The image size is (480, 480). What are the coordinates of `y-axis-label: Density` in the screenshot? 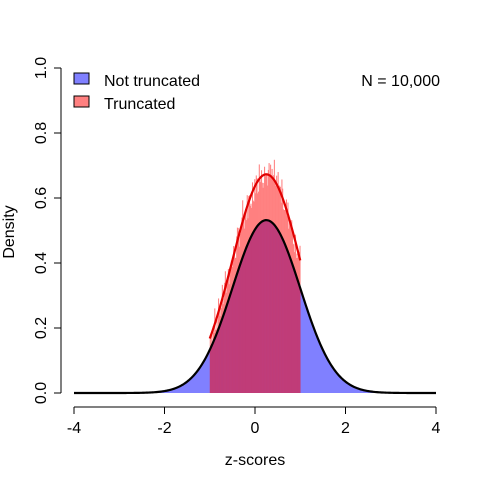 It's located at (9, 231).